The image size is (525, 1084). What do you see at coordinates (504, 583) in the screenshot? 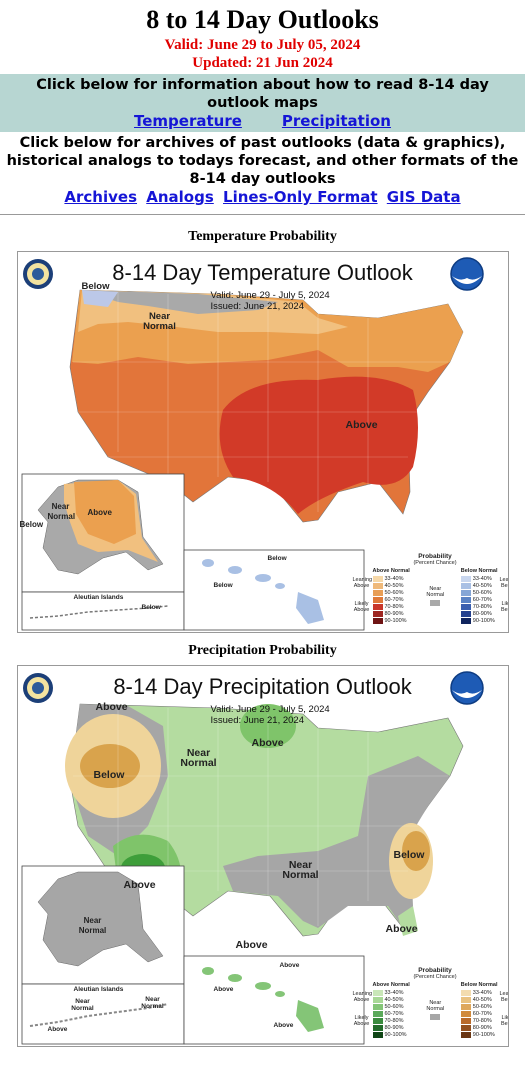
I see `legend-leaning-below: Leaning Below` at bounding box center [504, 583].